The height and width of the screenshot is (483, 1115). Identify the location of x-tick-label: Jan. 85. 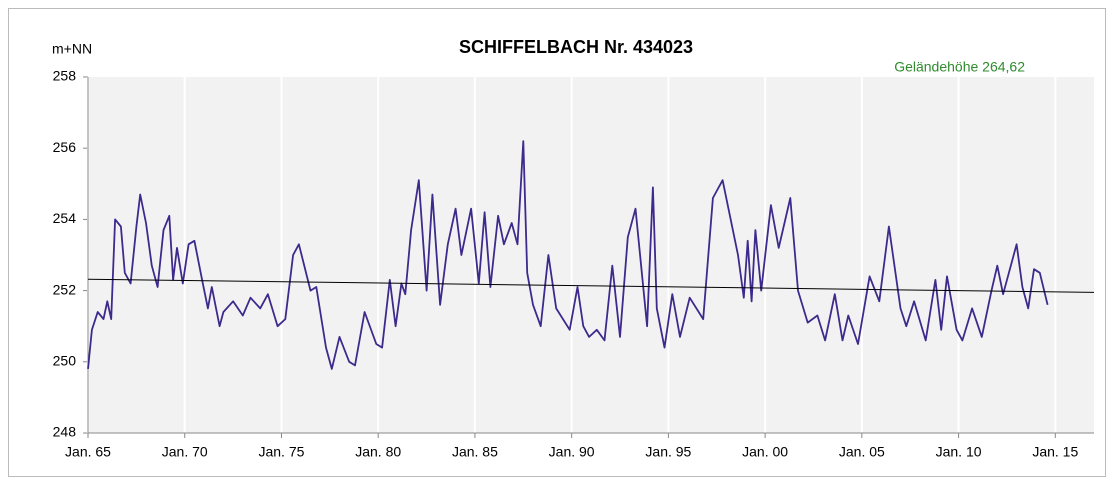
(475, 452).